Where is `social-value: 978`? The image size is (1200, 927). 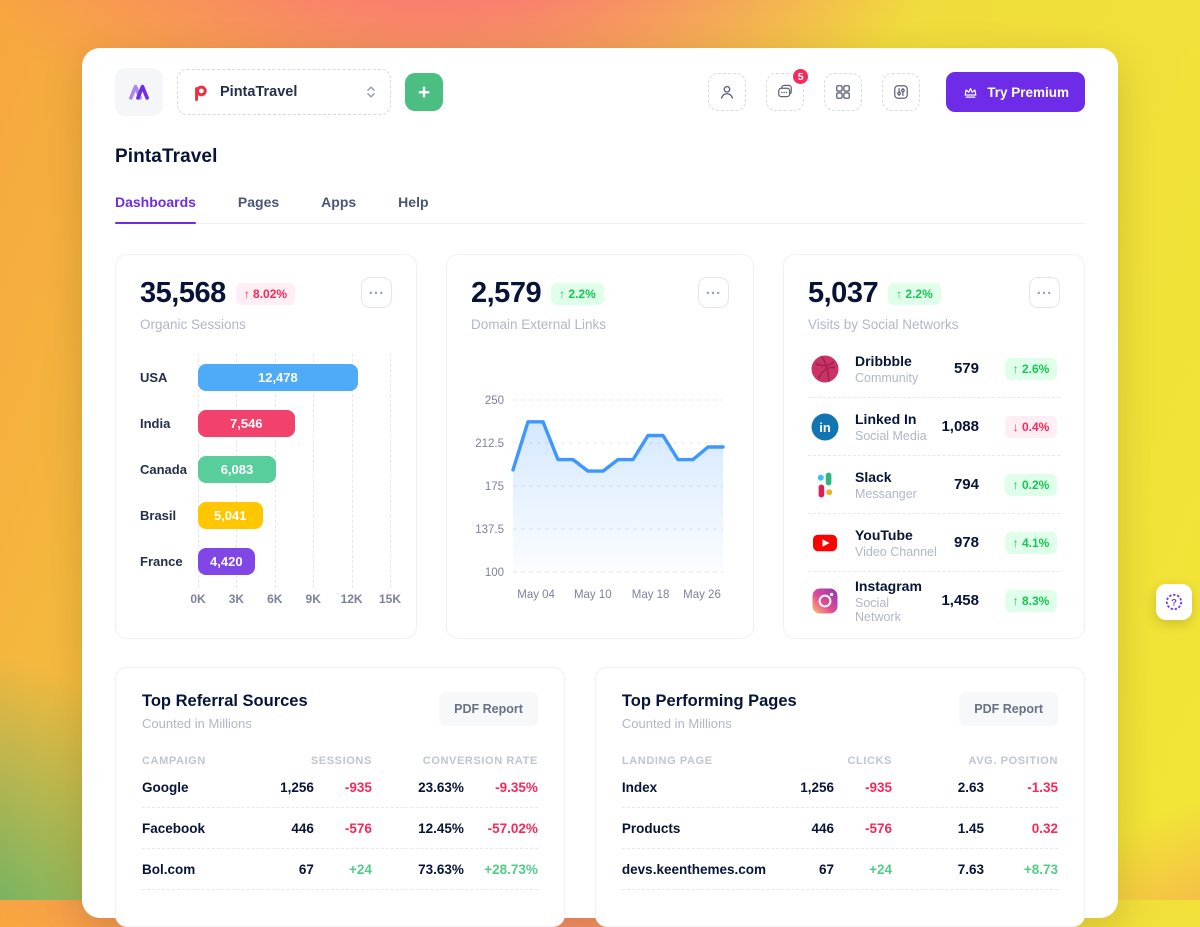 social-value: 978 is located at coordinates (966, 542).